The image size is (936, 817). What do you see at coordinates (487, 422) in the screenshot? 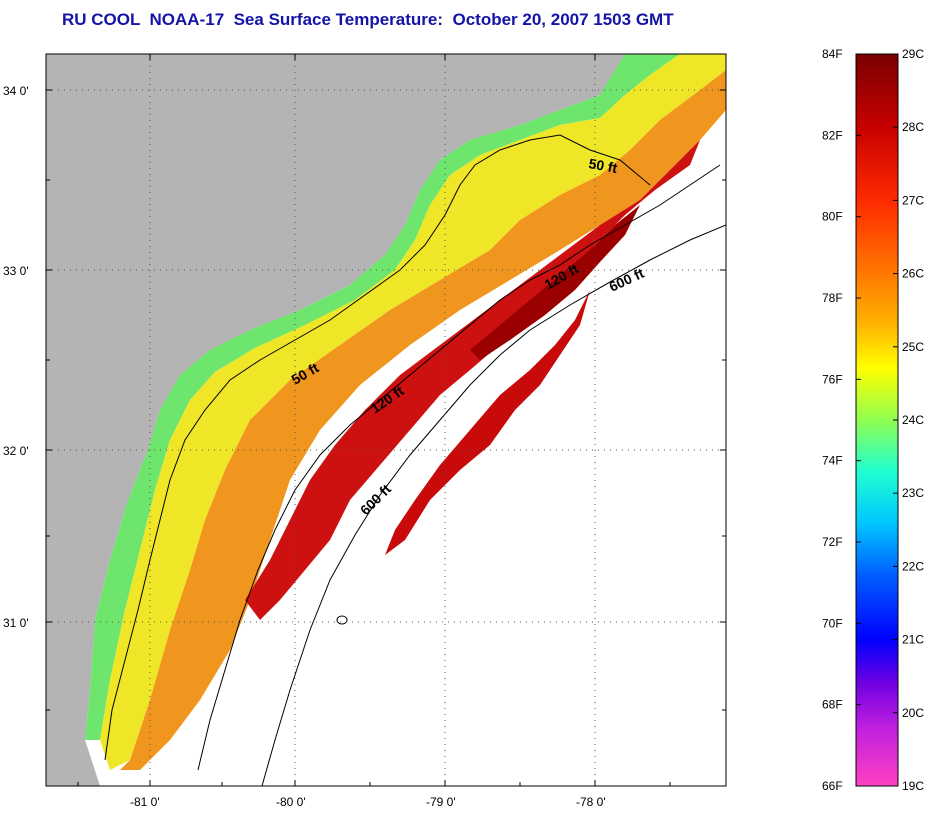
I see `sst-offshore-filament` at bounding box center [487, 422].